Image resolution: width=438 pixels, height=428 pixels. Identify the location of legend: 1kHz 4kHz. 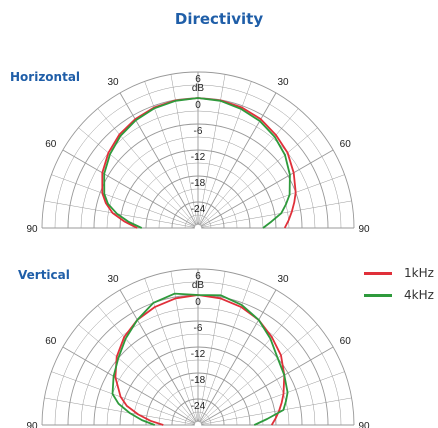
(399, 284).